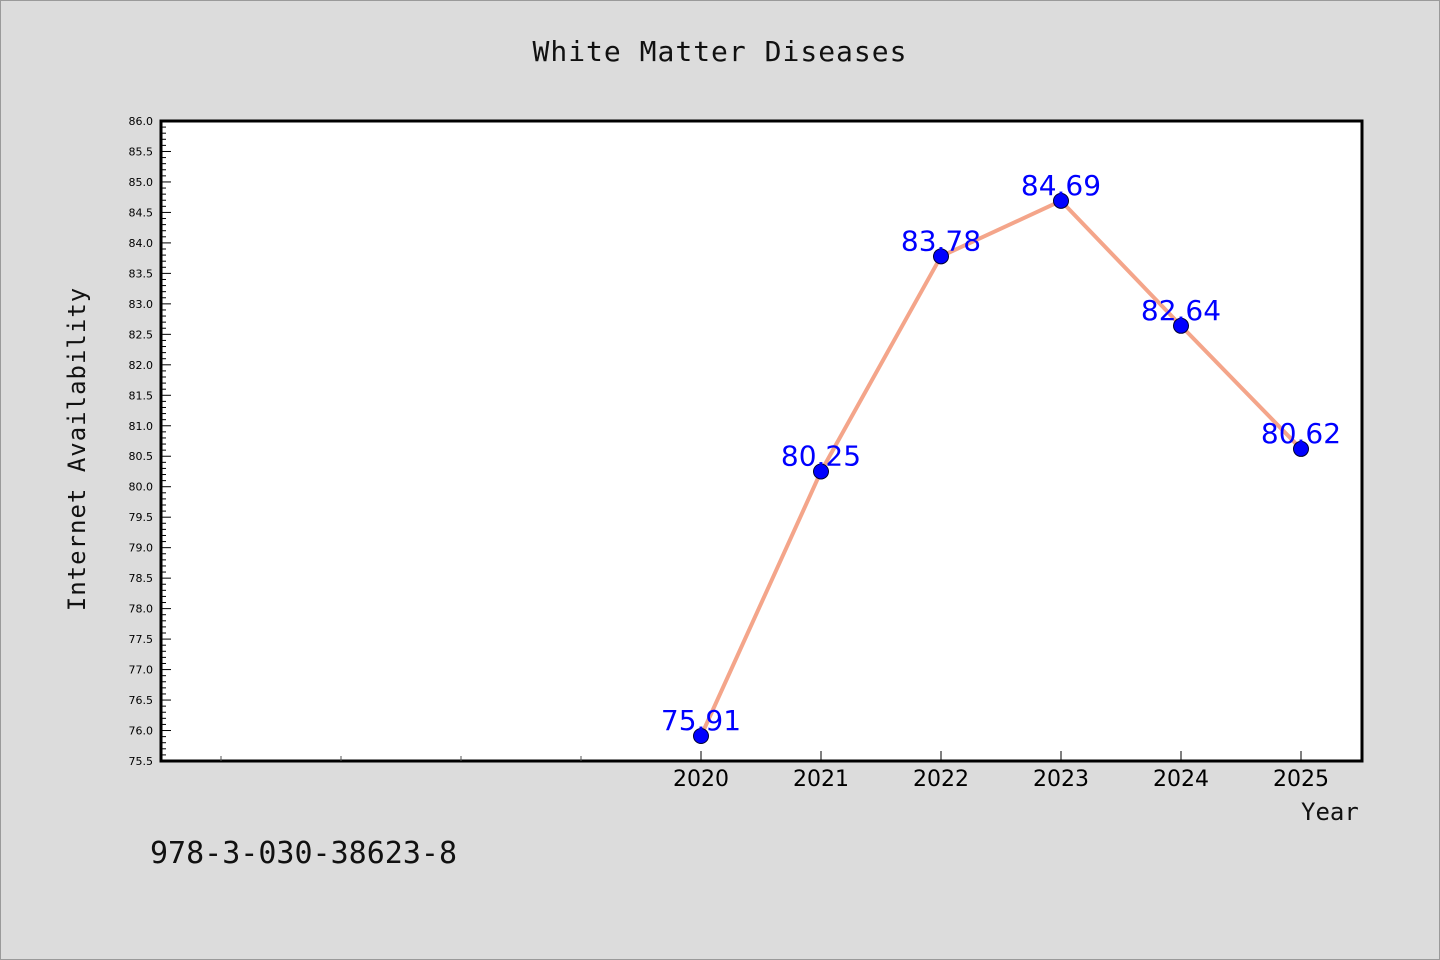 This screenshot has width=1440, height=960. I want to click on y-tick-label: 81.0, so click(141, 426).